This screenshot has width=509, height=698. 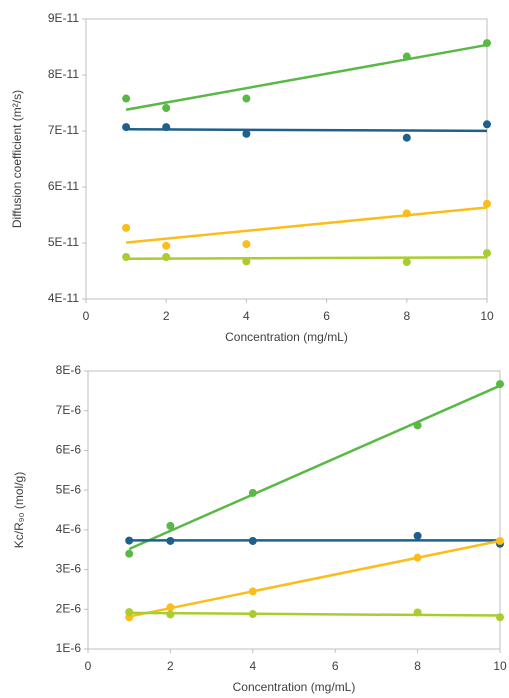 I want to click on y-tick-label: 9E-11, so click(x=63, y=18).